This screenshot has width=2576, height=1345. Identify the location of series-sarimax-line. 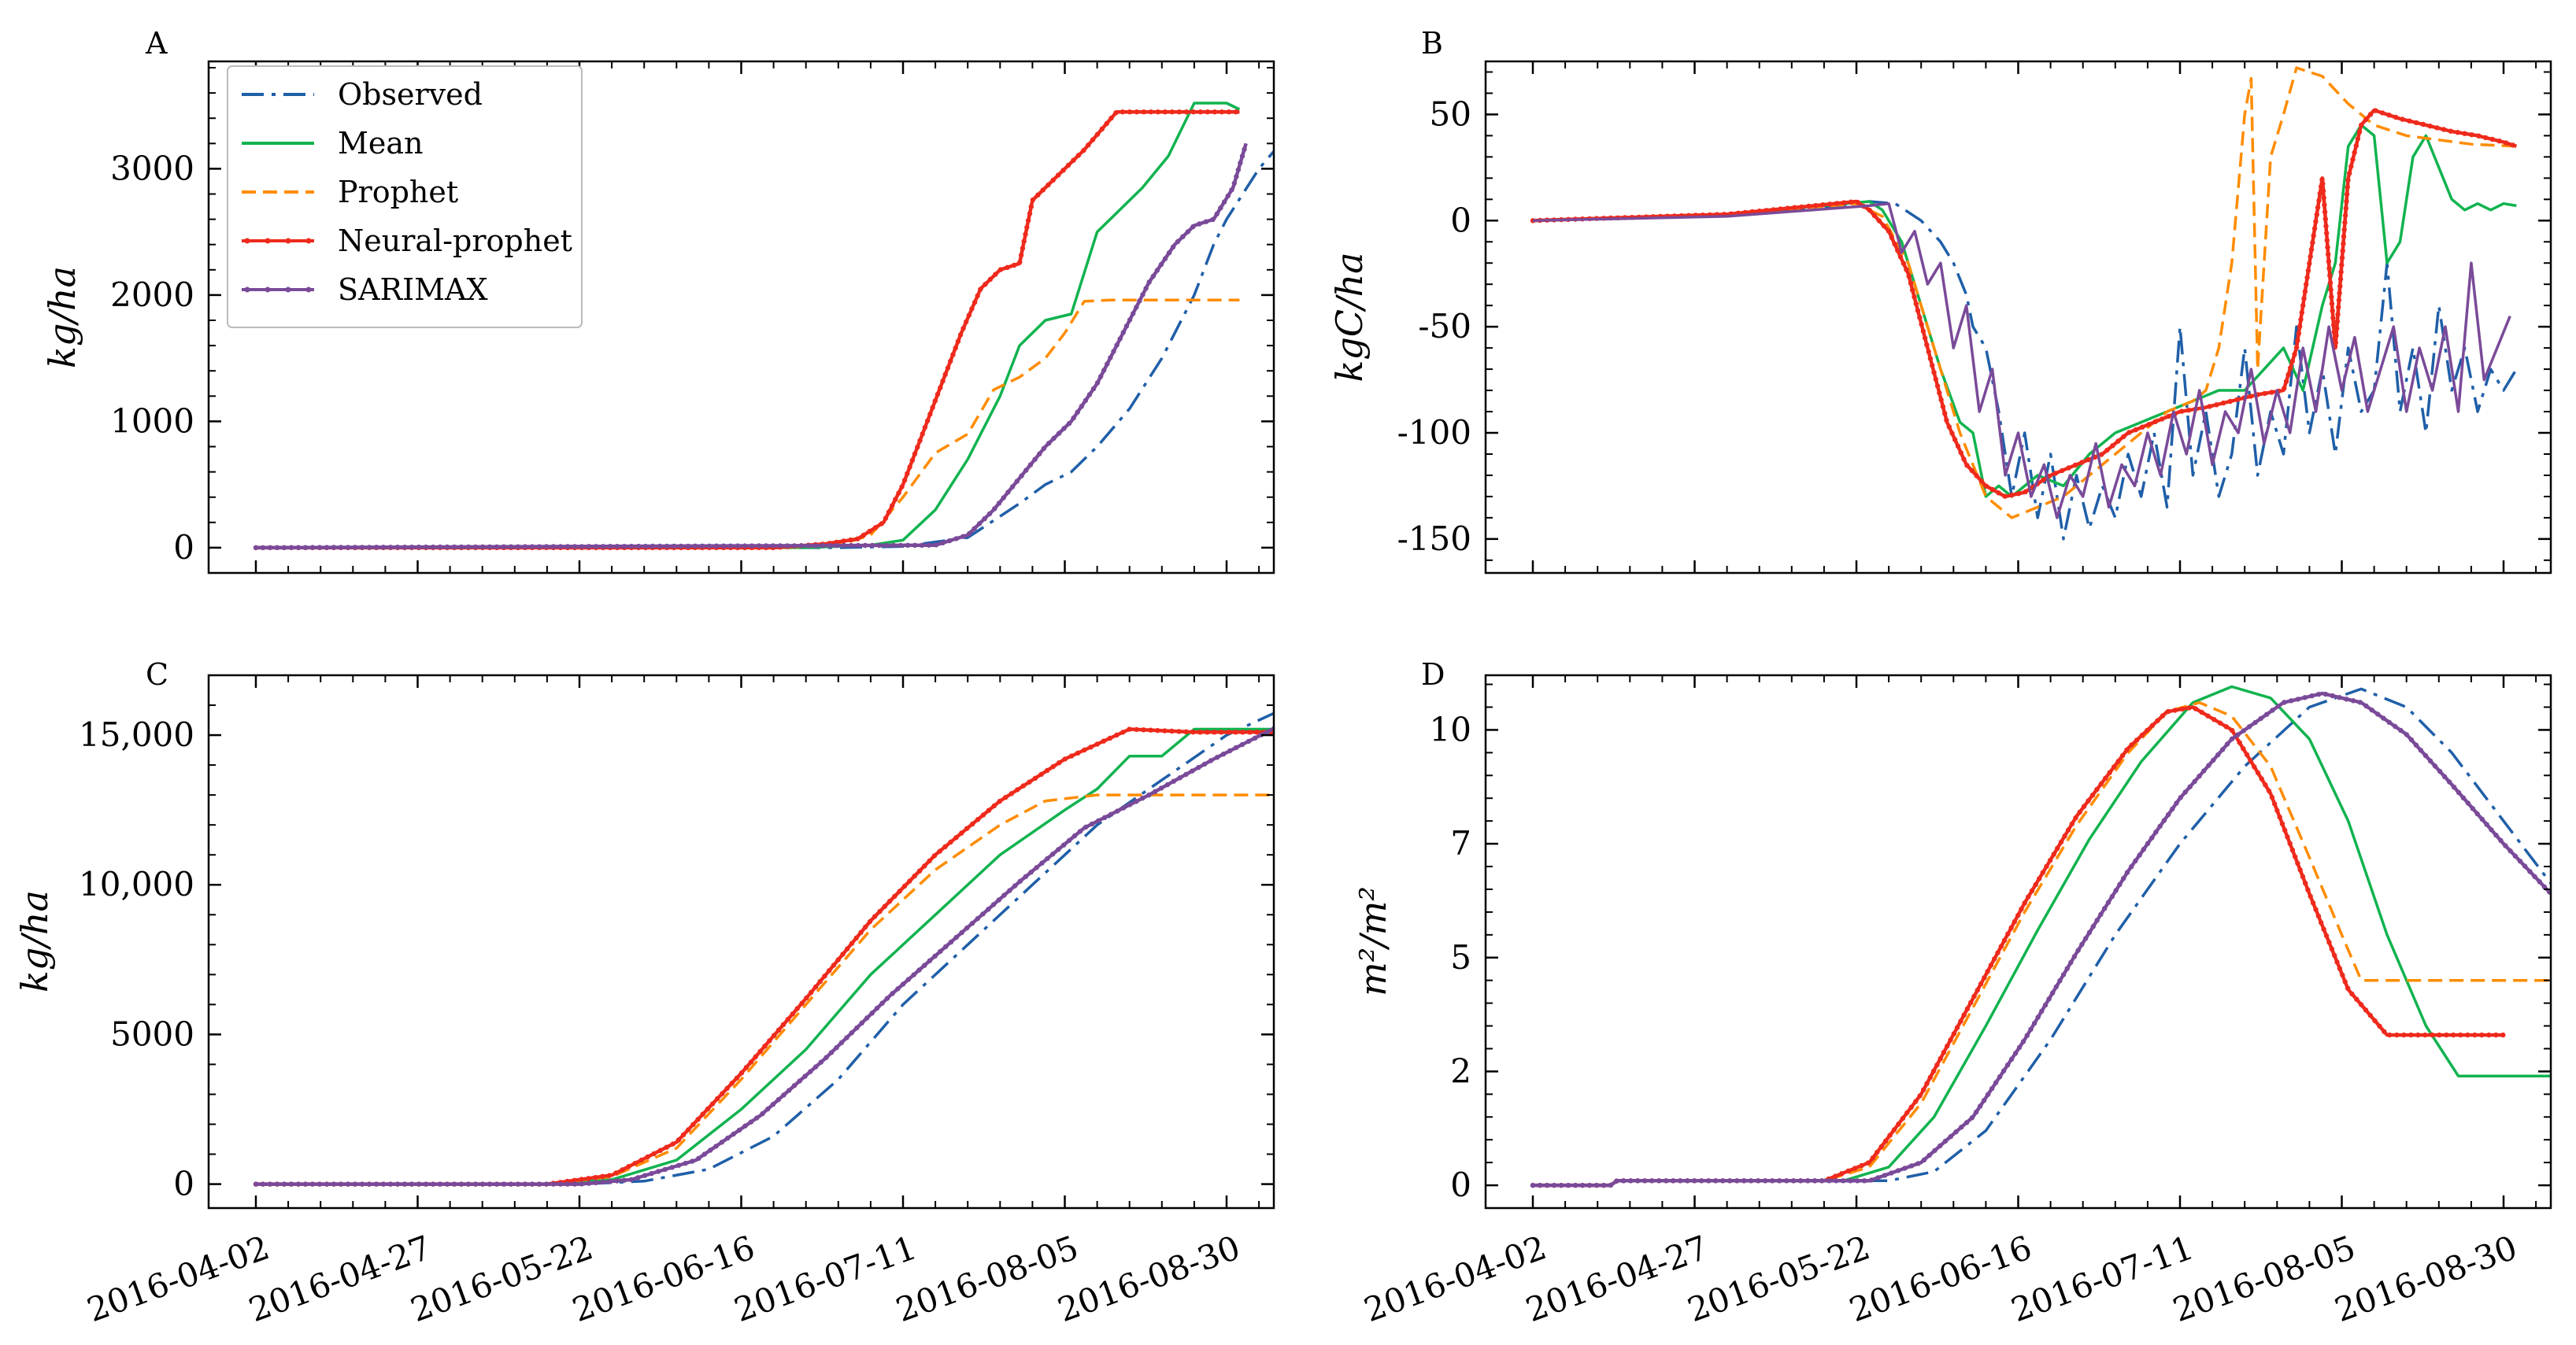
(765, 956).